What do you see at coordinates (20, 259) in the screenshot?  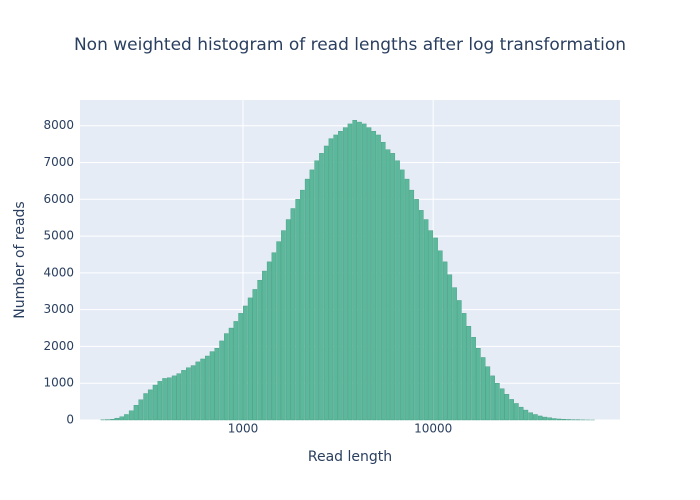 I see `y-axis-title: Number of reads` at bounding box center [20, 259].